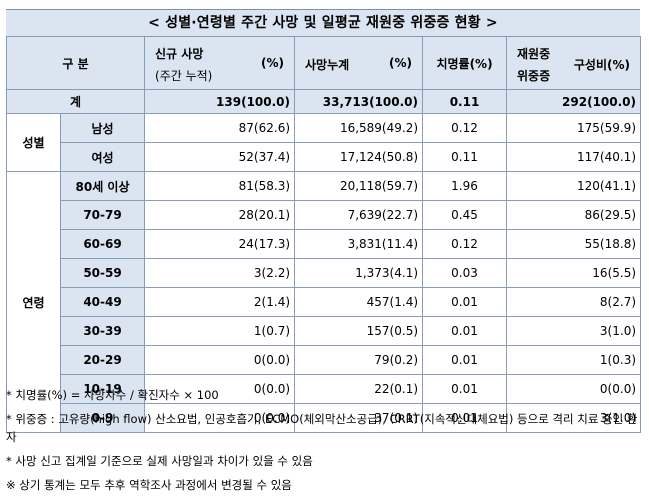 The height and width of the screenshot is (503, 649). I want to click on cell-new: 52(37.4), so click(220, 157).